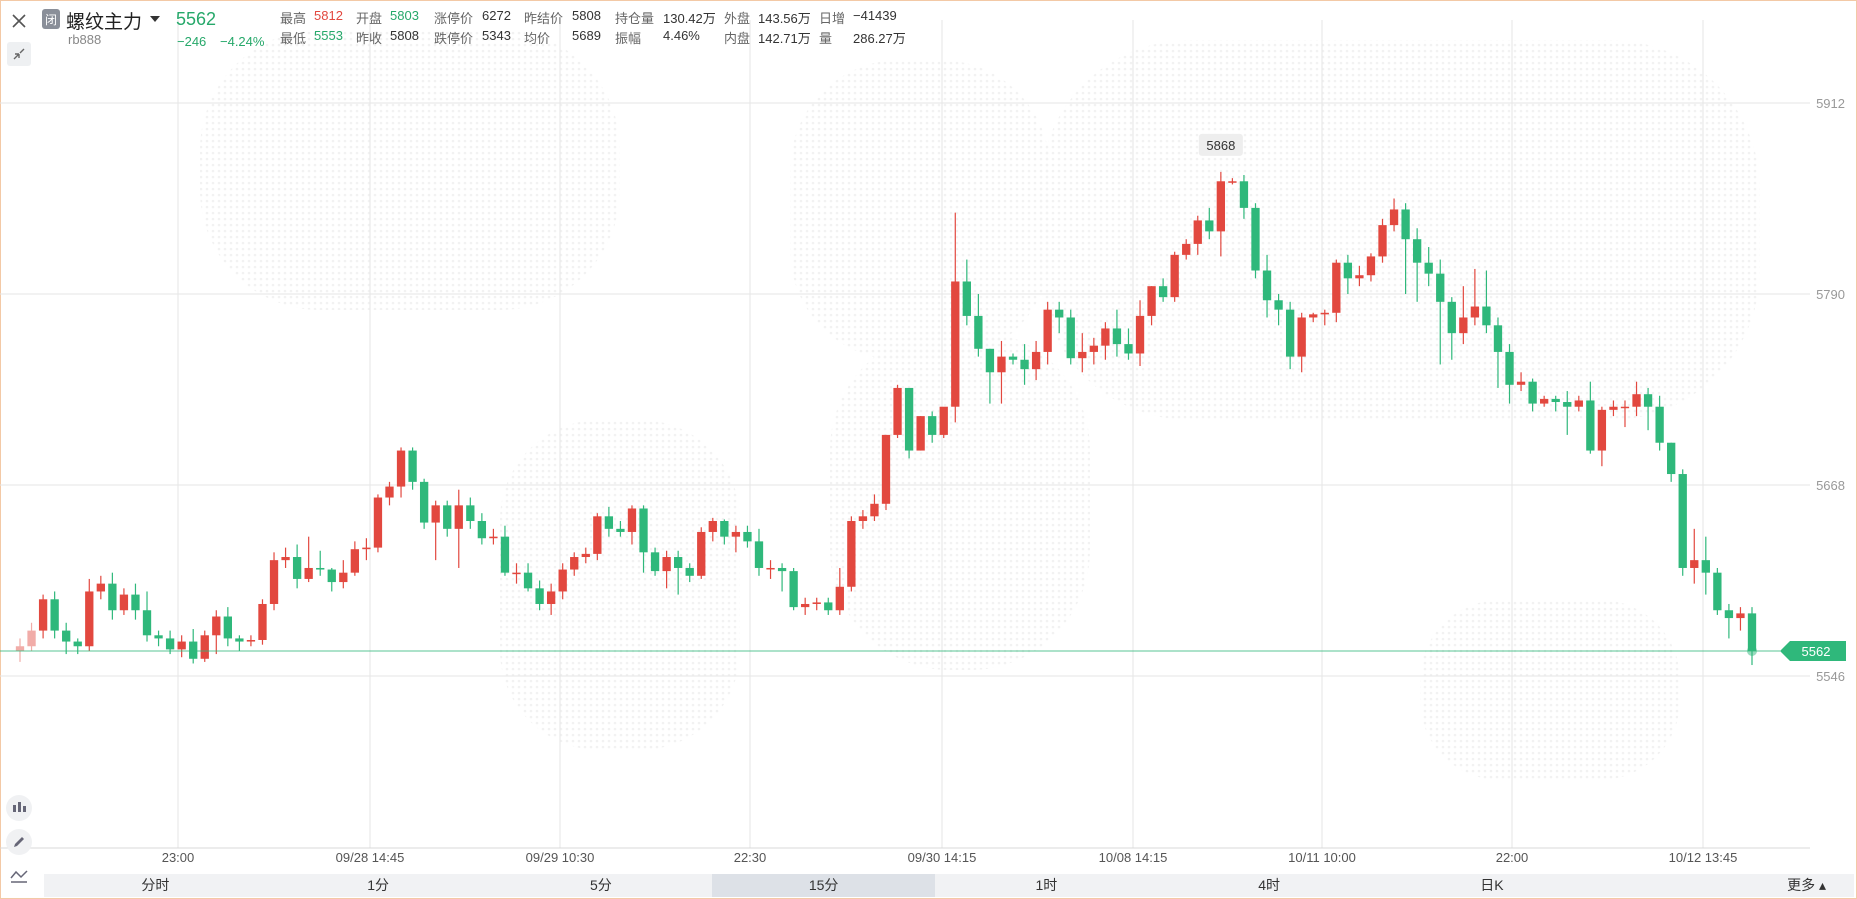  I want to click on stat-value: 5812, so click(328, 15).